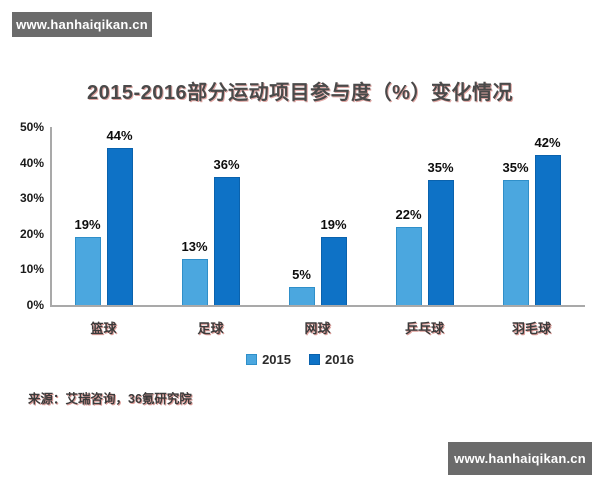 The height and width of the screenshot is (480, 600). What do you see at coordinates (31, 198) in the screenshot?
I see `y-tick-30%: 30%` at bounding box center [31, 198].